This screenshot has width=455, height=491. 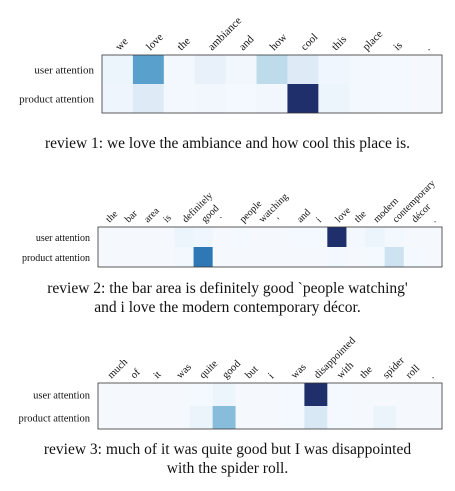 What do you see at coordinates (224, 220) in the screenshot?
I see `token-label: `` at bounding box center [224, 220].